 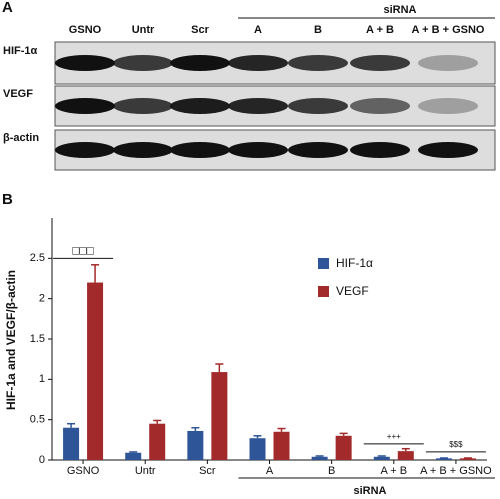 I want to click on legend-label: VEGF, so click(x=352, y=291).